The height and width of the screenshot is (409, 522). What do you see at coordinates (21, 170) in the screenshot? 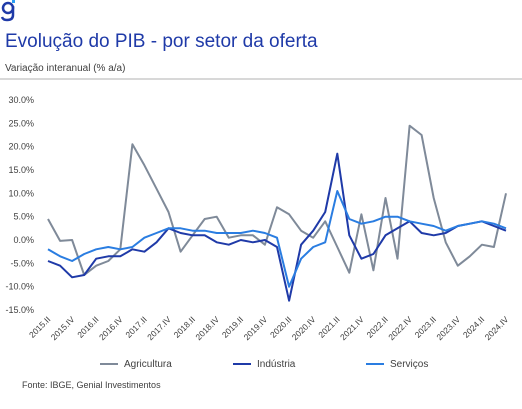
I see `y-tick-label: 15.0%` at bounding box center [21, 170].